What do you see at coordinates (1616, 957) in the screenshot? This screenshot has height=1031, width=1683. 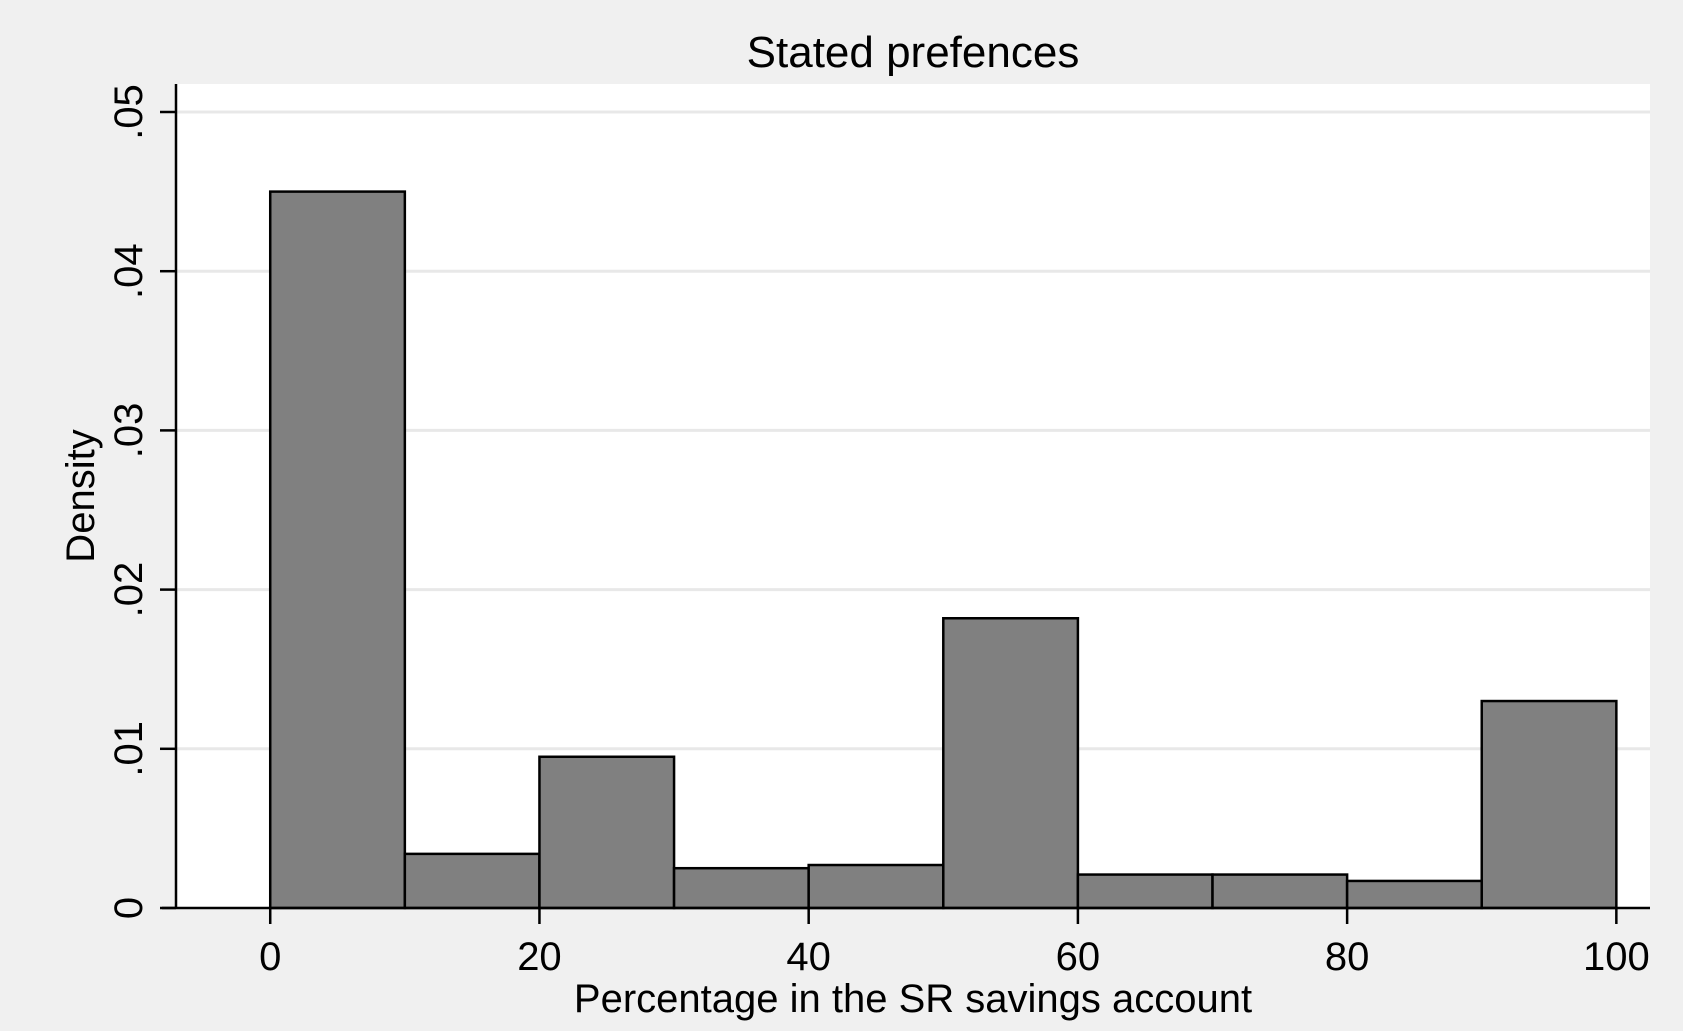 I see `x-tick-label: 100` at bounding box center [1616, 957].